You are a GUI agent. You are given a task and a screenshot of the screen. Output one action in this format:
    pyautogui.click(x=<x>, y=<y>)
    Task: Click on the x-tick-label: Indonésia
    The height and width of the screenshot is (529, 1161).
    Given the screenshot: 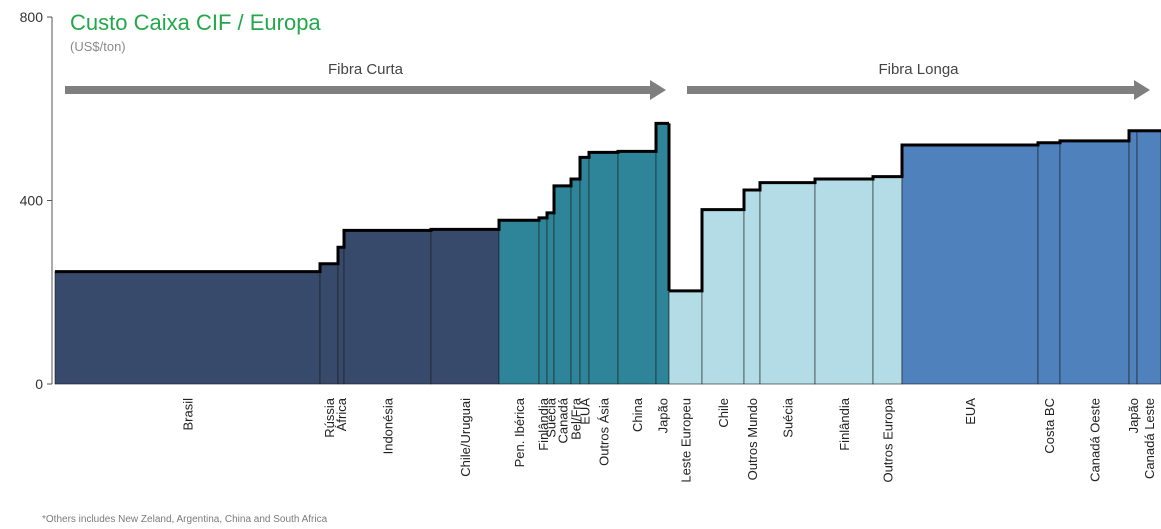 What is the action you would take?
    pyautogui.click(x=388, y=425)
    